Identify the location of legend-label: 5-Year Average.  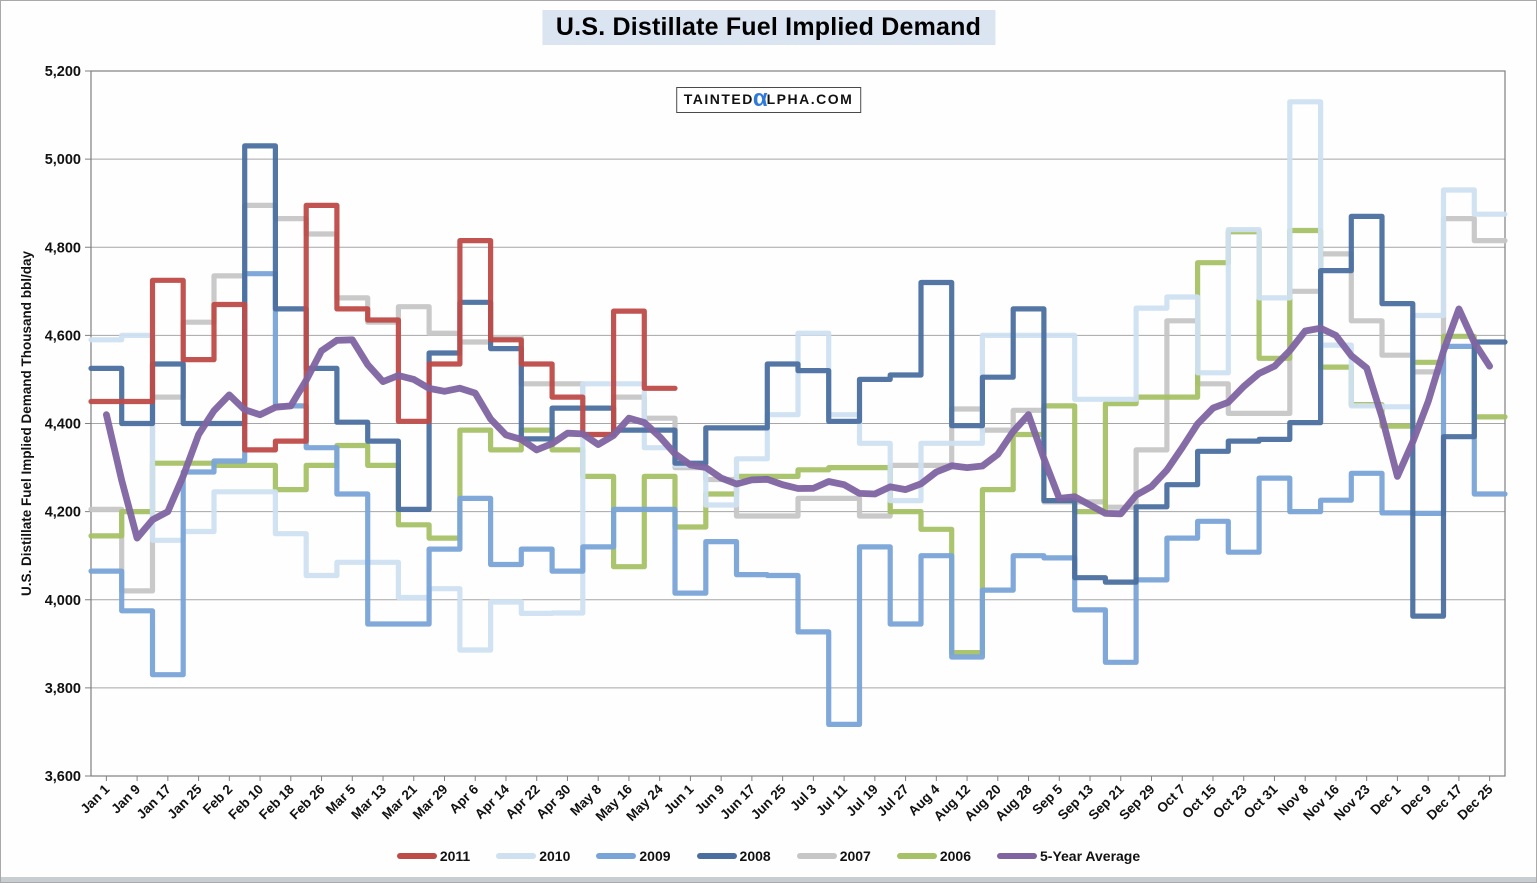
(1090, 856).